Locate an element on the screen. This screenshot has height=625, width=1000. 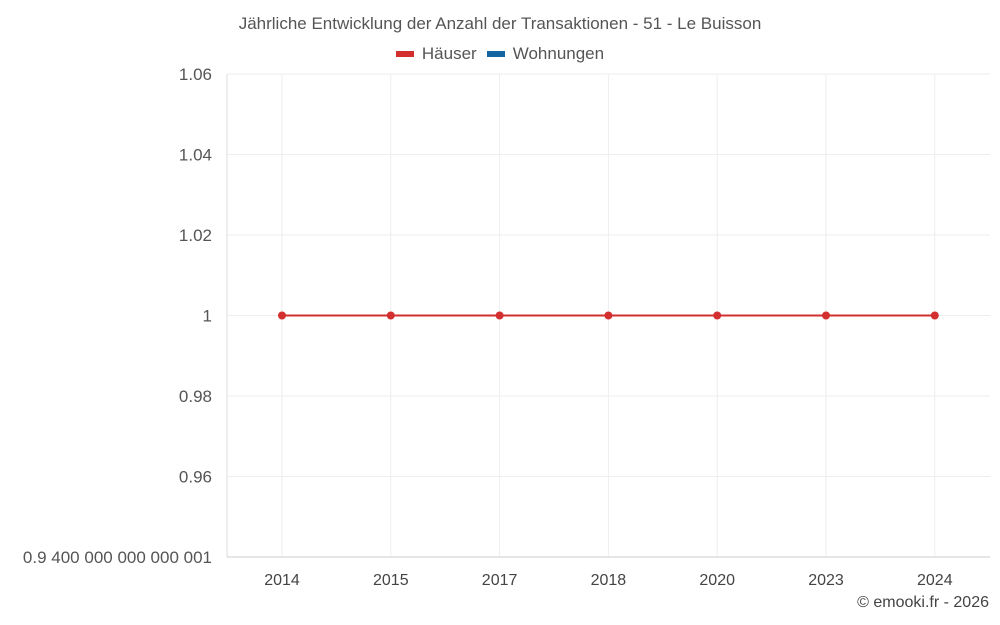
chart-legend: Häuser Wohnungen is located at coordinates (500, 54).